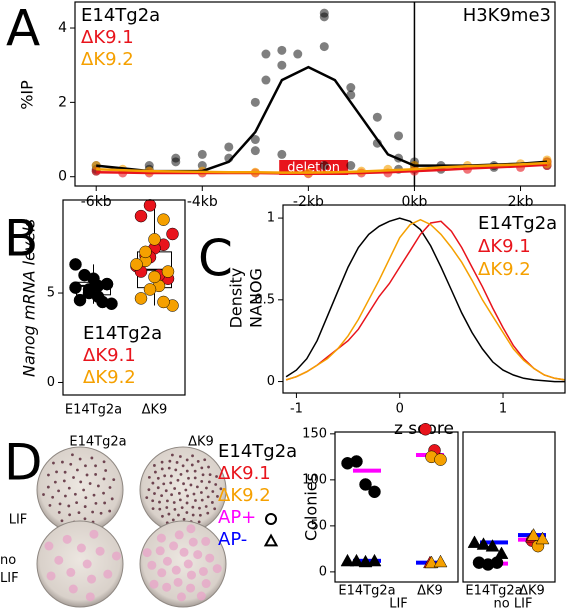  What do you see at coordinates (51, 293) in the screenshot?
I see `y-tick-label: 5` at bounding box center [51, 293].